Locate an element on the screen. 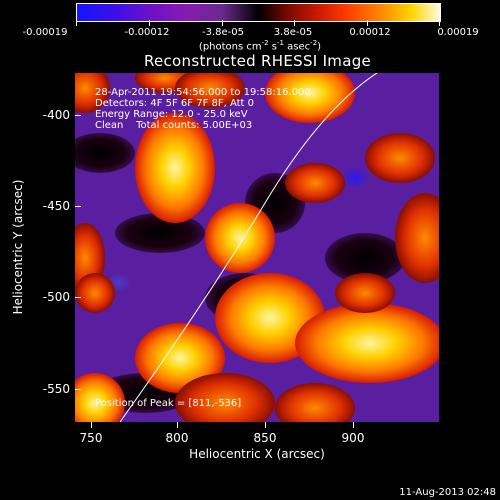 The width and height of the screenshot is (500, 500). y-tick-label: -400 is located at coordinates (56, 115).